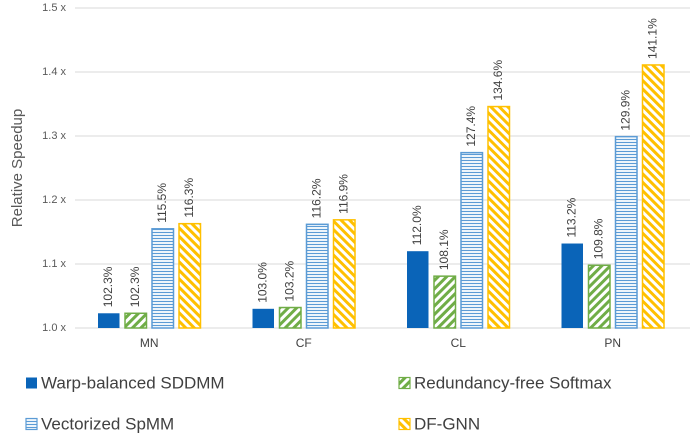 The image size is (699, 433). What do you see at coordinates (598, 238) in the screenshot?
I see `value-label: 109.8%` at bounding box center [598, 238].